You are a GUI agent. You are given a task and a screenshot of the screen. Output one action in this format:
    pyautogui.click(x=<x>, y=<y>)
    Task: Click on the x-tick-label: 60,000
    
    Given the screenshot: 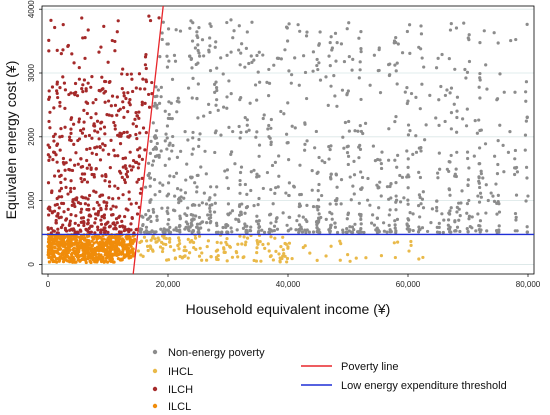 What is the action you would take?
    pyautogui.click(x=408, y=284)
    